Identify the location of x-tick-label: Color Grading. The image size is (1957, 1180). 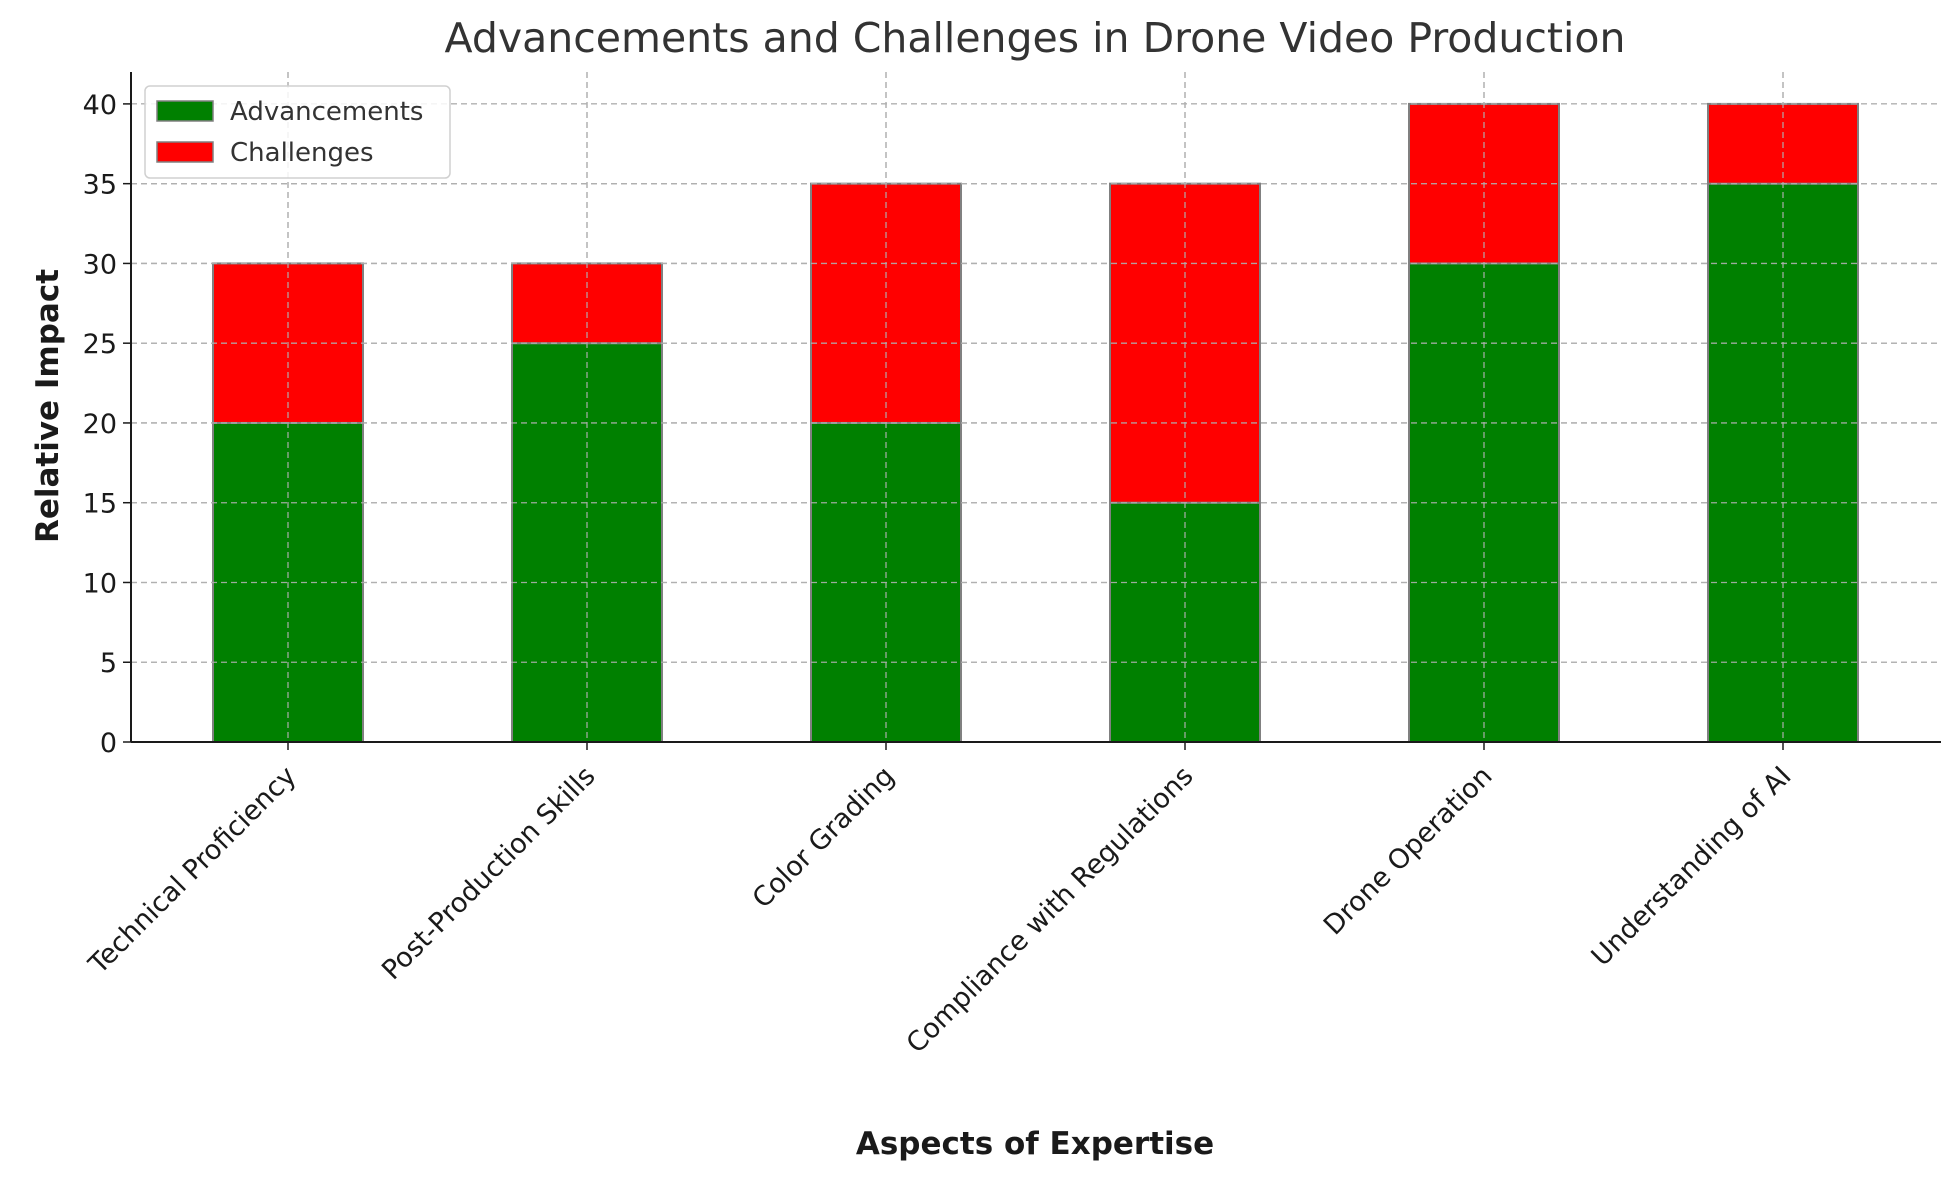
(824, 838).